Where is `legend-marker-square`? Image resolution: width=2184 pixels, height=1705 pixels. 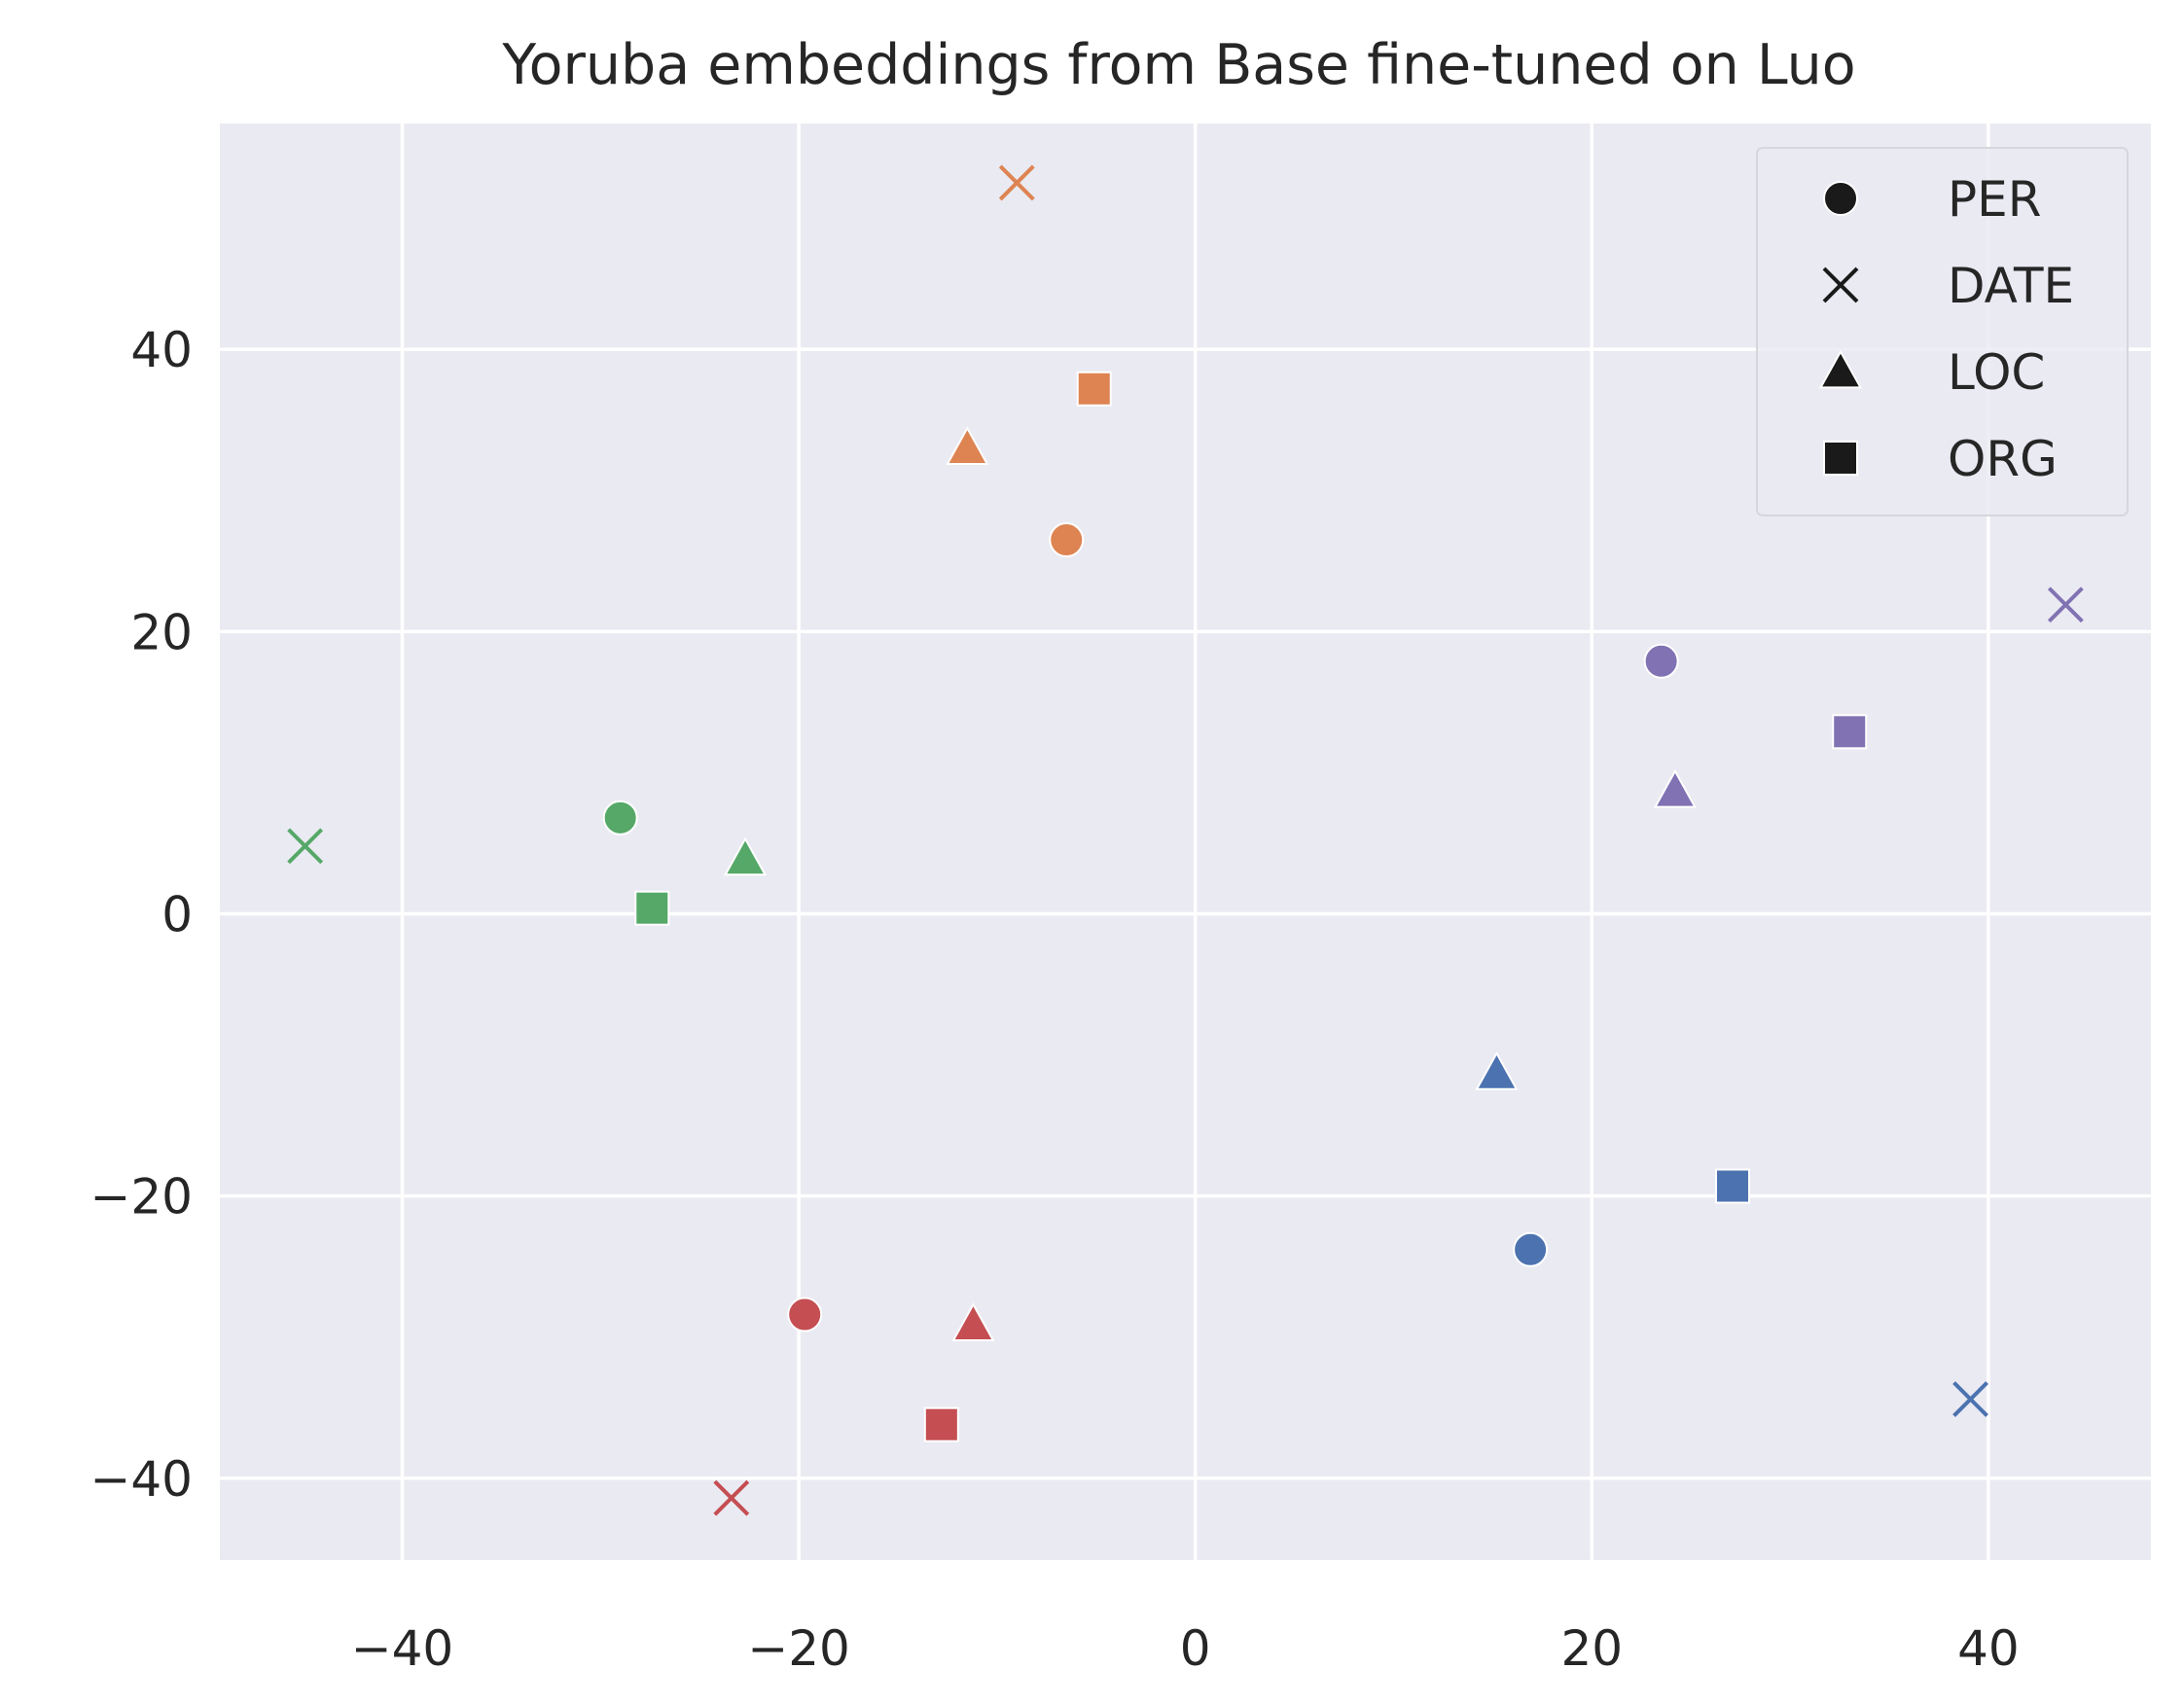
legend-marker-square is located at coordinates (1840, 458).